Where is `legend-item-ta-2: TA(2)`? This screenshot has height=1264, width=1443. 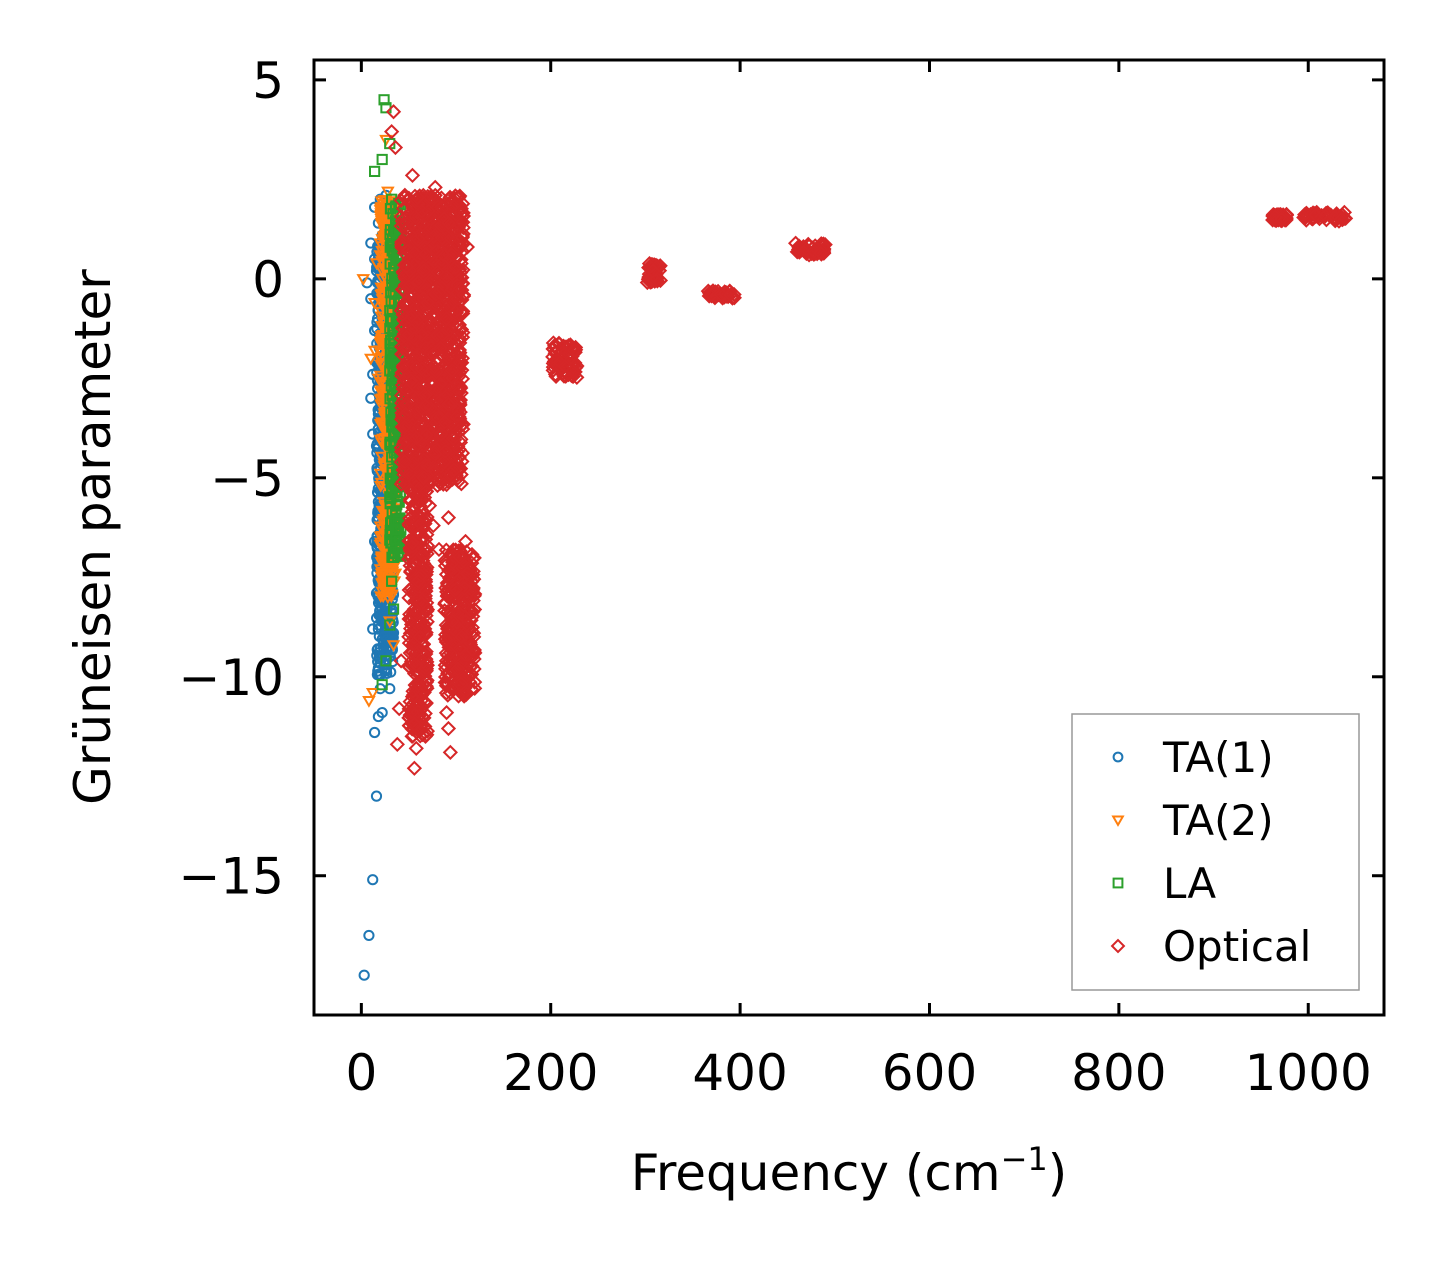 legend-item-ta-2: TA(2) is located at coordinates (1192, 820).